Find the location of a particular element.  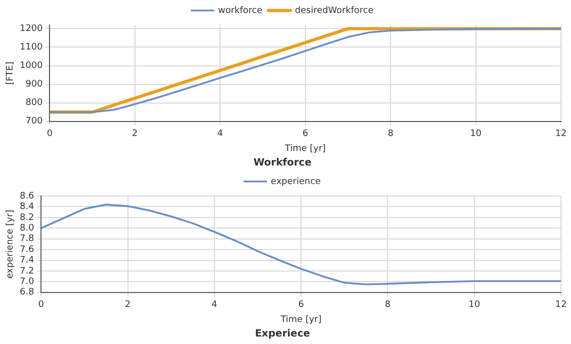

y-tick-label: 8.6 is located at coordinates (27, 196).